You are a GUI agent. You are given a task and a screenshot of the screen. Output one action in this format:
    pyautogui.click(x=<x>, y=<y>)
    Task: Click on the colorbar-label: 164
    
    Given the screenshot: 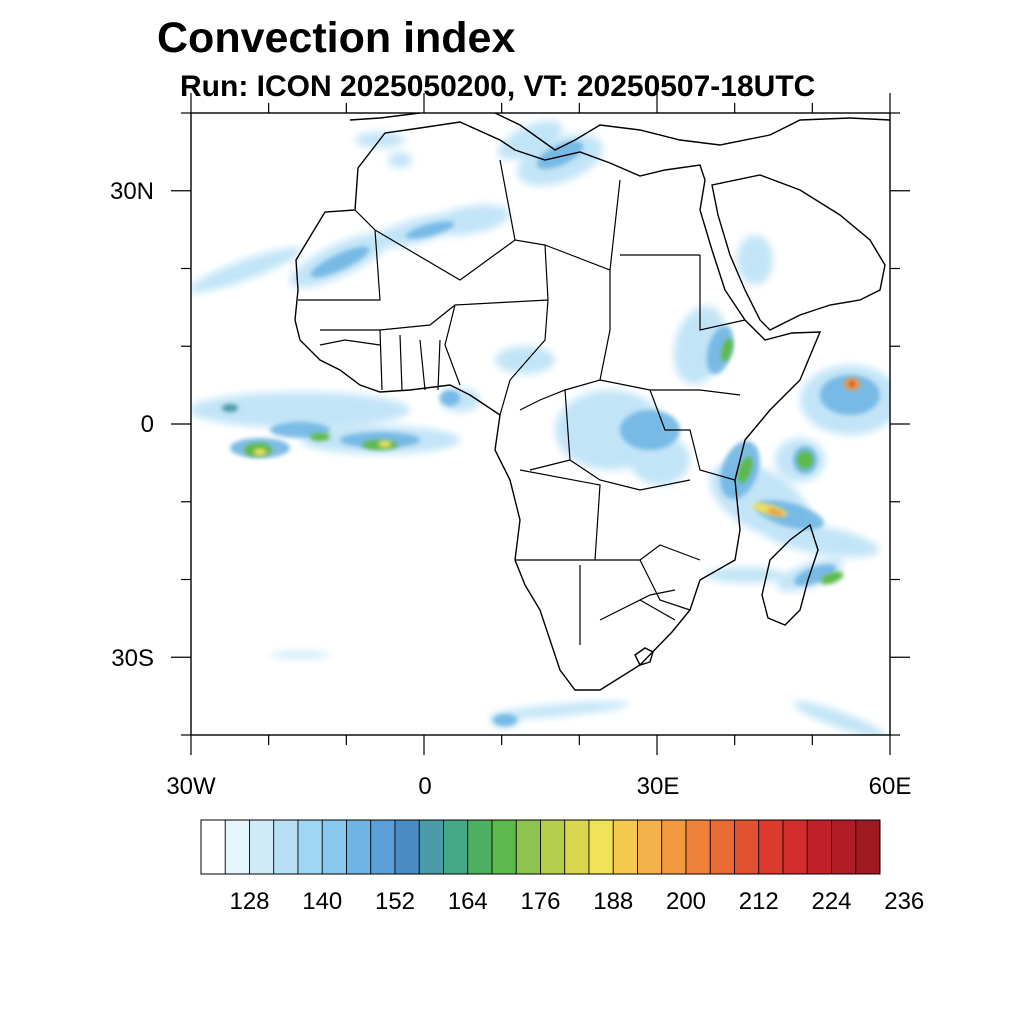 What is the action you would take?
    pyautogui.click(x=467, y=901)
    